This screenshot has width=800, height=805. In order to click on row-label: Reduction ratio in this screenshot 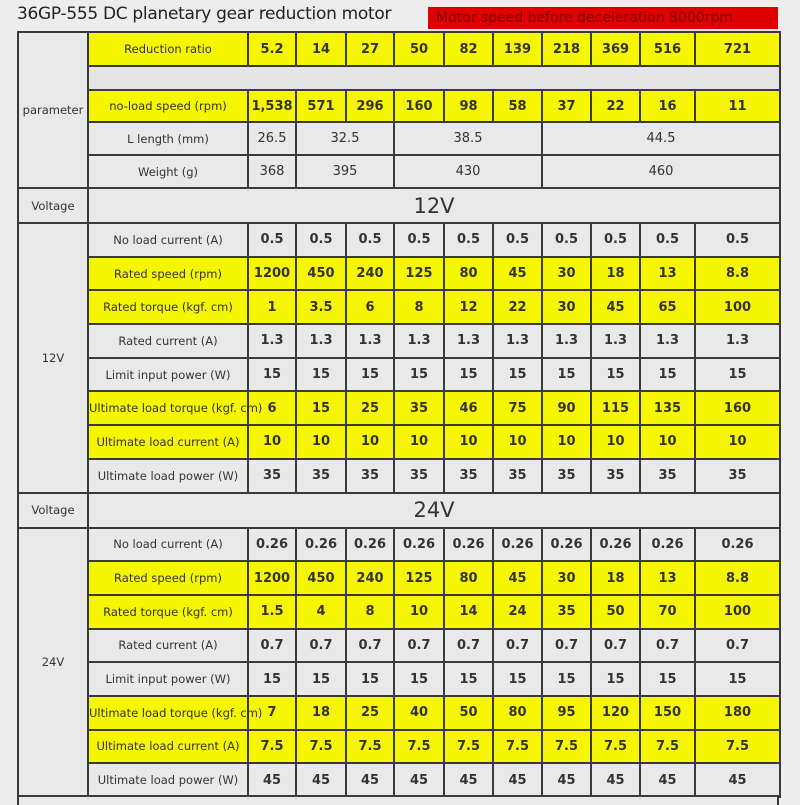, I will do `click(168, 49)`.